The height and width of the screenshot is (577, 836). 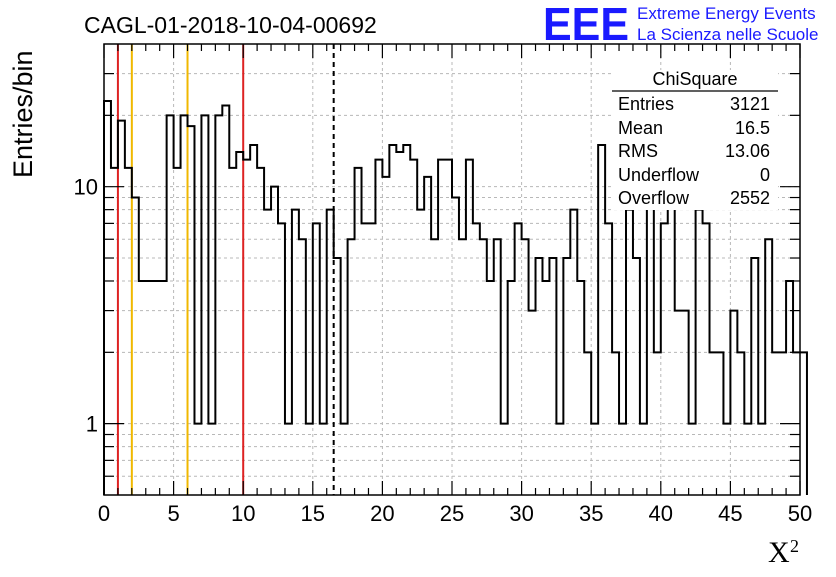 What do you see at coordinates (243, 513) in the screenshot?
I see `x-tick-label: 10` at bounding box center [243, 513].